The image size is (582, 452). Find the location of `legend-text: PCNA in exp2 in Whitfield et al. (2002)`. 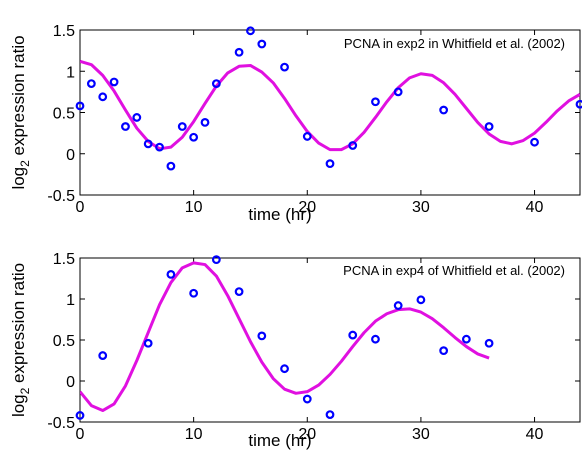

legend-text: PCNA in exp2 in Whitfield et al. (2002) is located at coordinates (454, 43).